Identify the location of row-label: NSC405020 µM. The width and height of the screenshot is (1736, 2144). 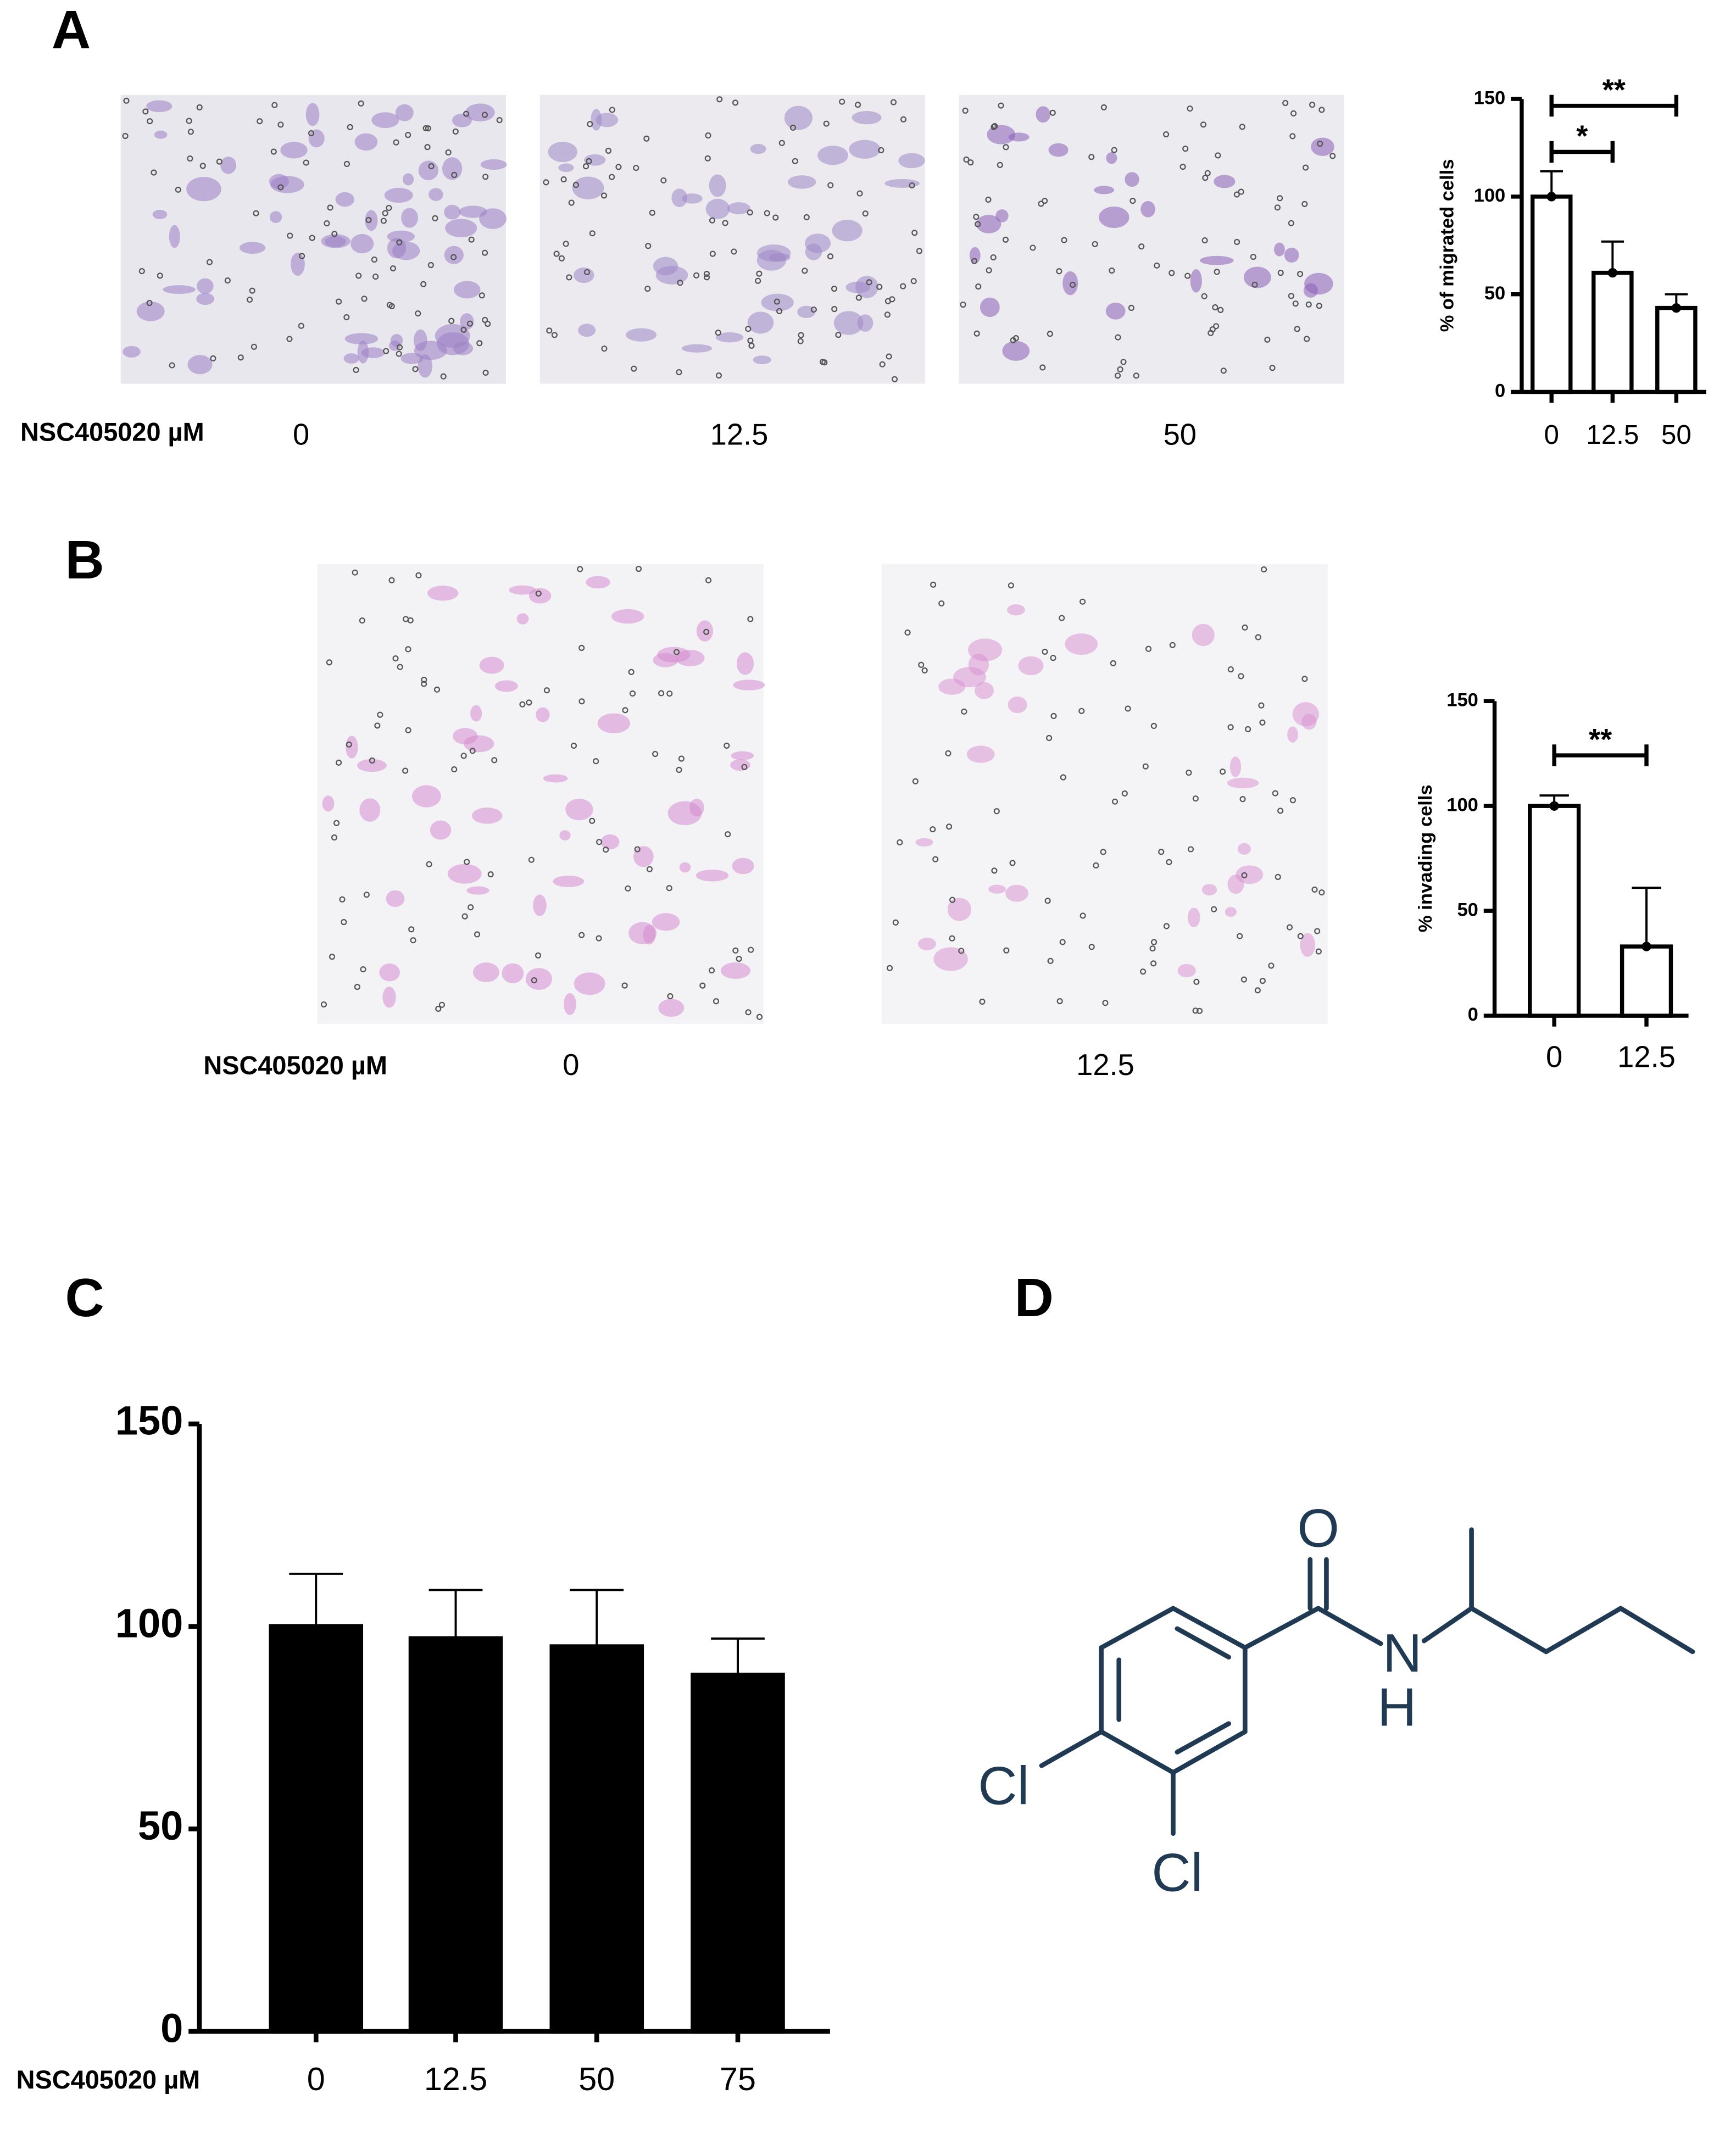
(112, 432).